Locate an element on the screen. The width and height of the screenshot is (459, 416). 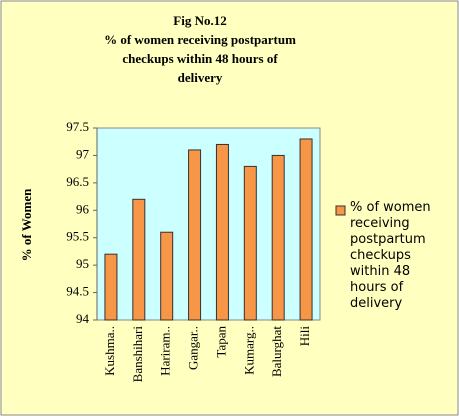
y-tick-label: 95 is located at coordinates (82, 263).